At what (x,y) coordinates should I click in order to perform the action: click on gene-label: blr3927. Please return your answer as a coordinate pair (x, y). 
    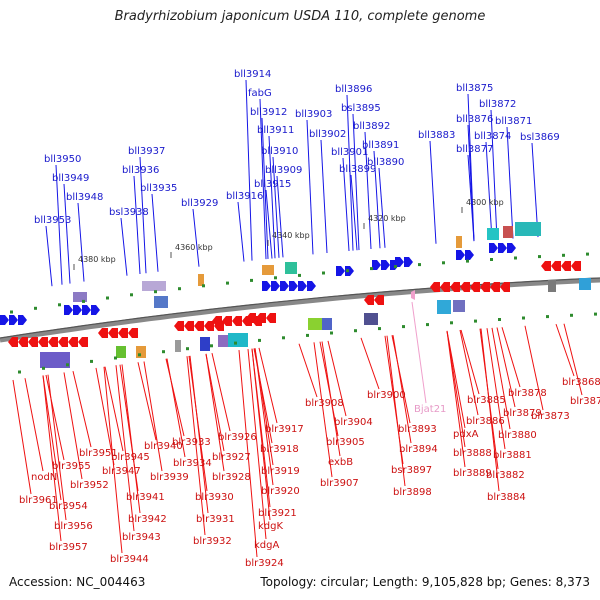
    Looking at the image, I should click on (231, 457).